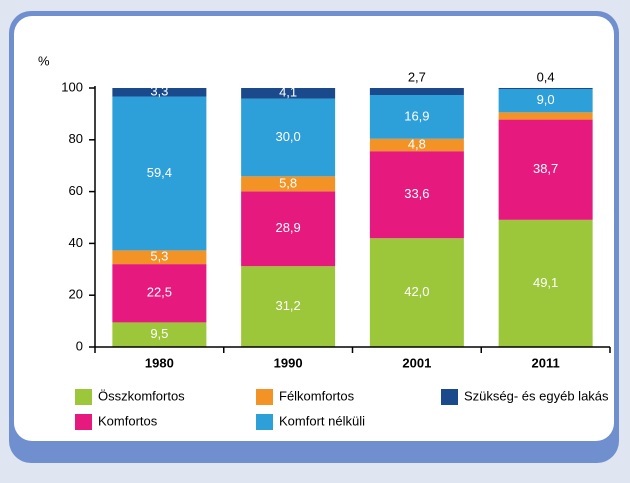 The image size is (630, 483). Describe the element at coordinates (76, 138) in the screenshot. I see `y-tick-label: 80` at that location.